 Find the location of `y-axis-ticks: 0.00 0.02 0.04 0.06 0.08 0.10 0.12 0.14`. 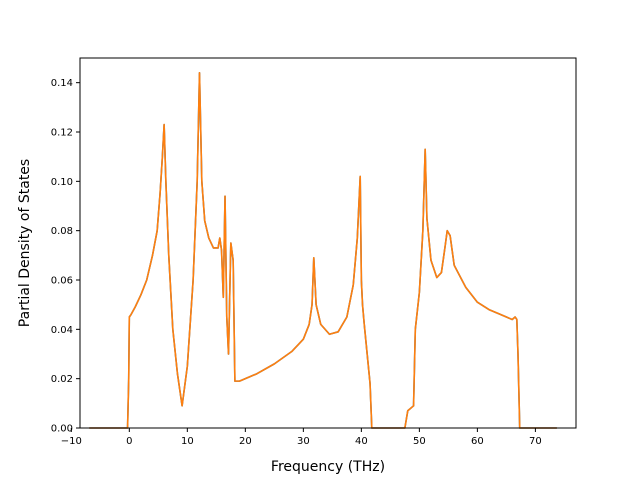

y-axis-ticks: 0.00 0.02 0.04 0.06 0.08 0.10 0.12 0.14 is located at coordinates (65, 256).